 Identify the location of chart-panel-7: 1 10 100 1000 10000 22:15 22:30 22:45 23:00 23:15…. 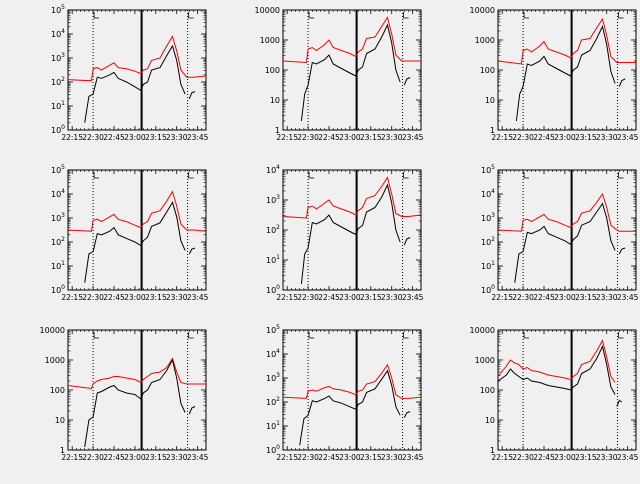
(124, 394).